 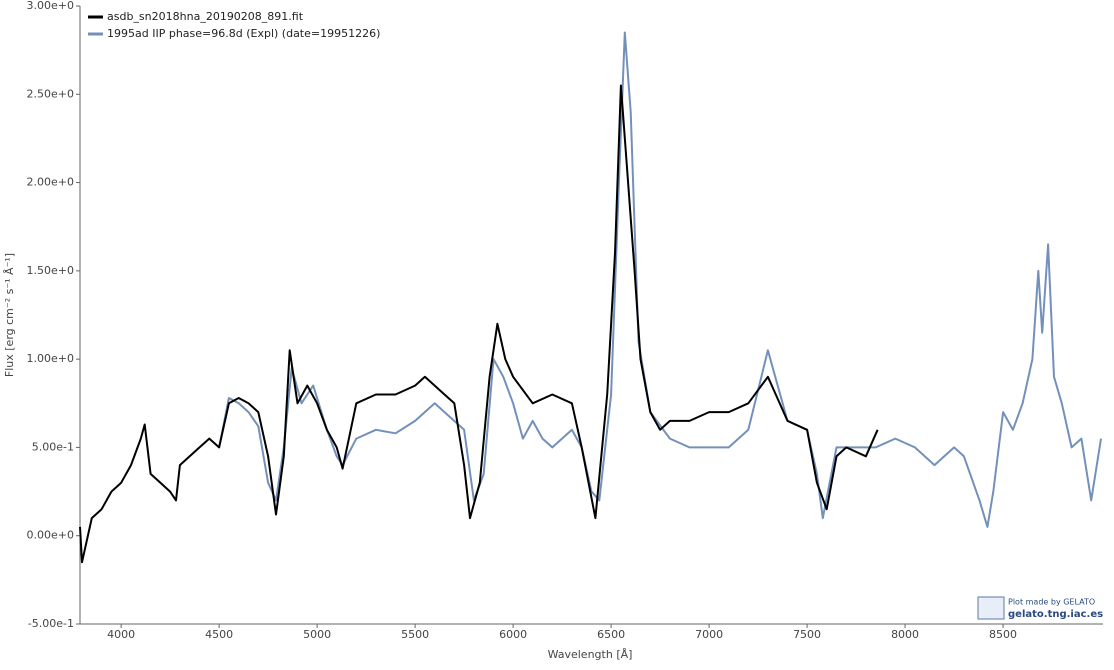 I want to click on x-tick-label: 4500, so click(x=219, y=634).